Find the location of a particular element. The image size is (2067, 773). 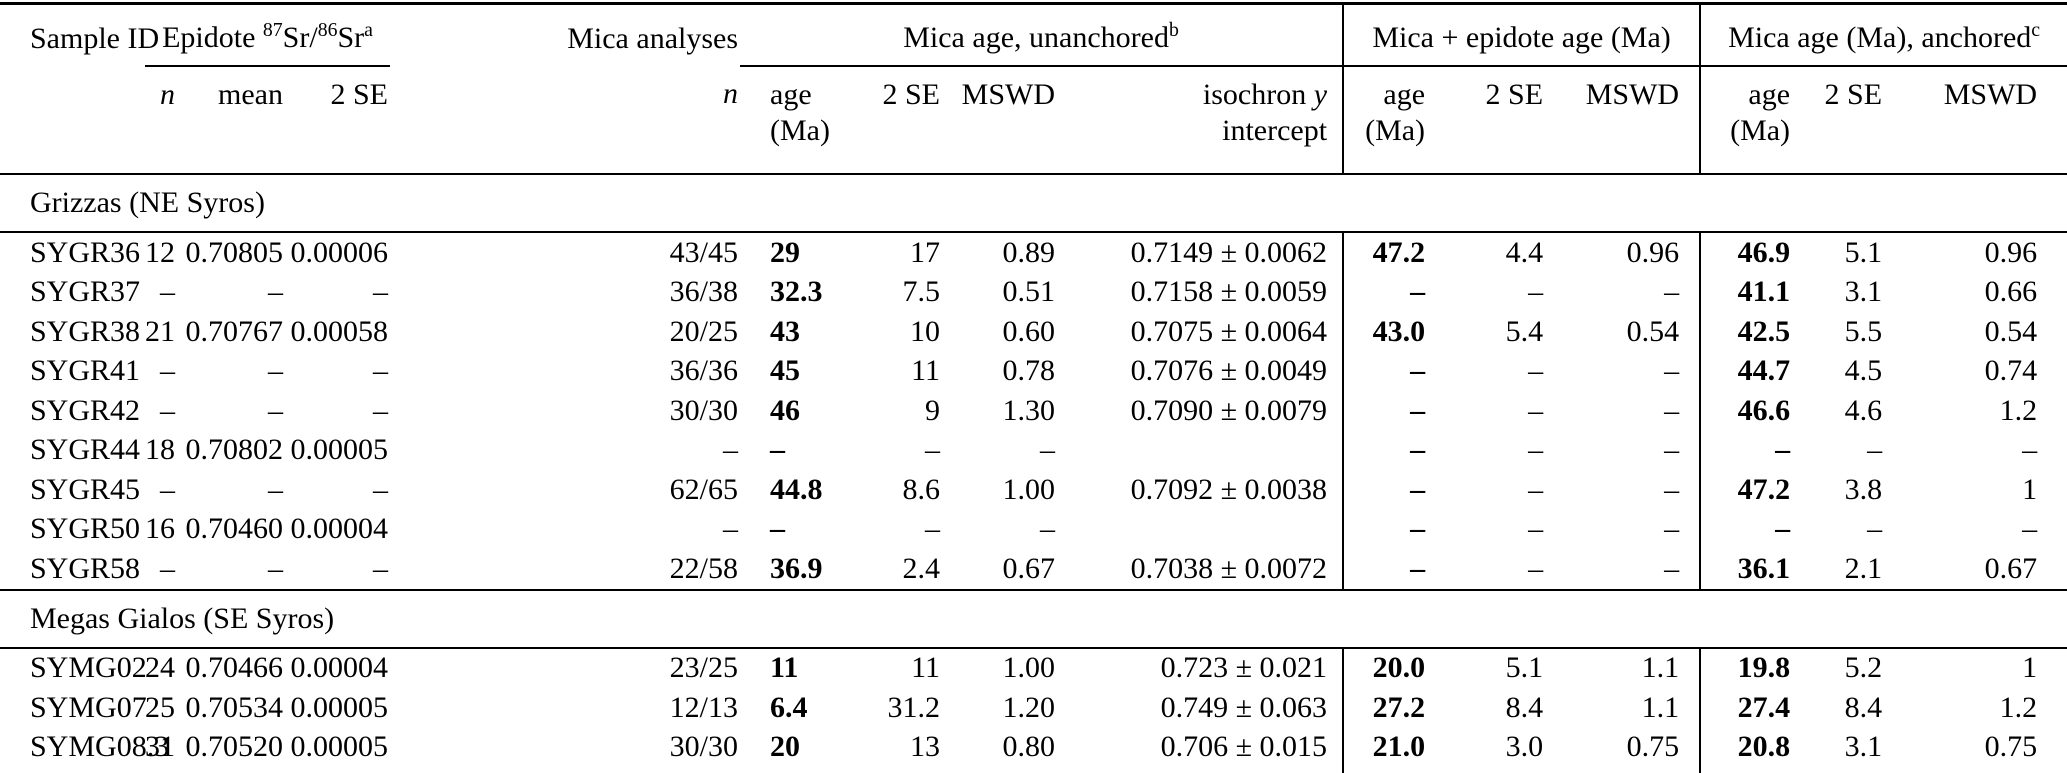

anchored-2se-cell: 3.1 is located at coordinates (1863, 292).